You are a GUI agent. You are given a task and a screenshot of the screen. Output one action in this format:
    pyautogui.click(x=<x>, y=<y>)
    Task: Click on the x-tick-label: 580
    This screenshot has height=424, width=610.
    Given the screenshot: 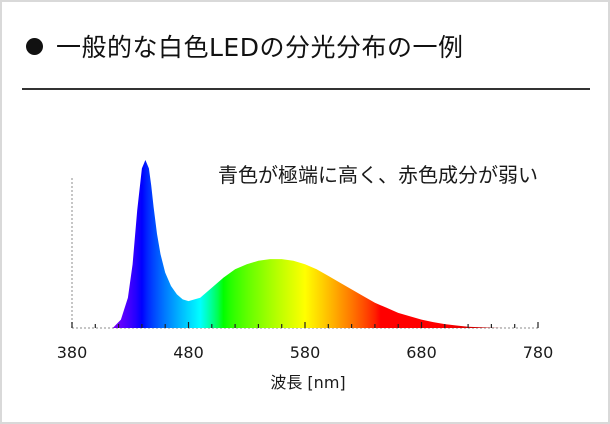 What is the action you would take?
    pyautogui.click(x=305, y=352)
    